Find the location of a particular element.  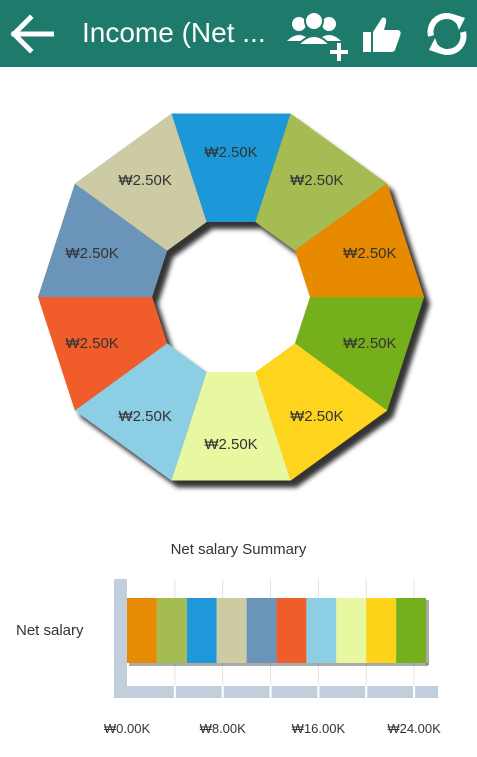

bar-category-label: Net salary is located at coordinates (50, 630).